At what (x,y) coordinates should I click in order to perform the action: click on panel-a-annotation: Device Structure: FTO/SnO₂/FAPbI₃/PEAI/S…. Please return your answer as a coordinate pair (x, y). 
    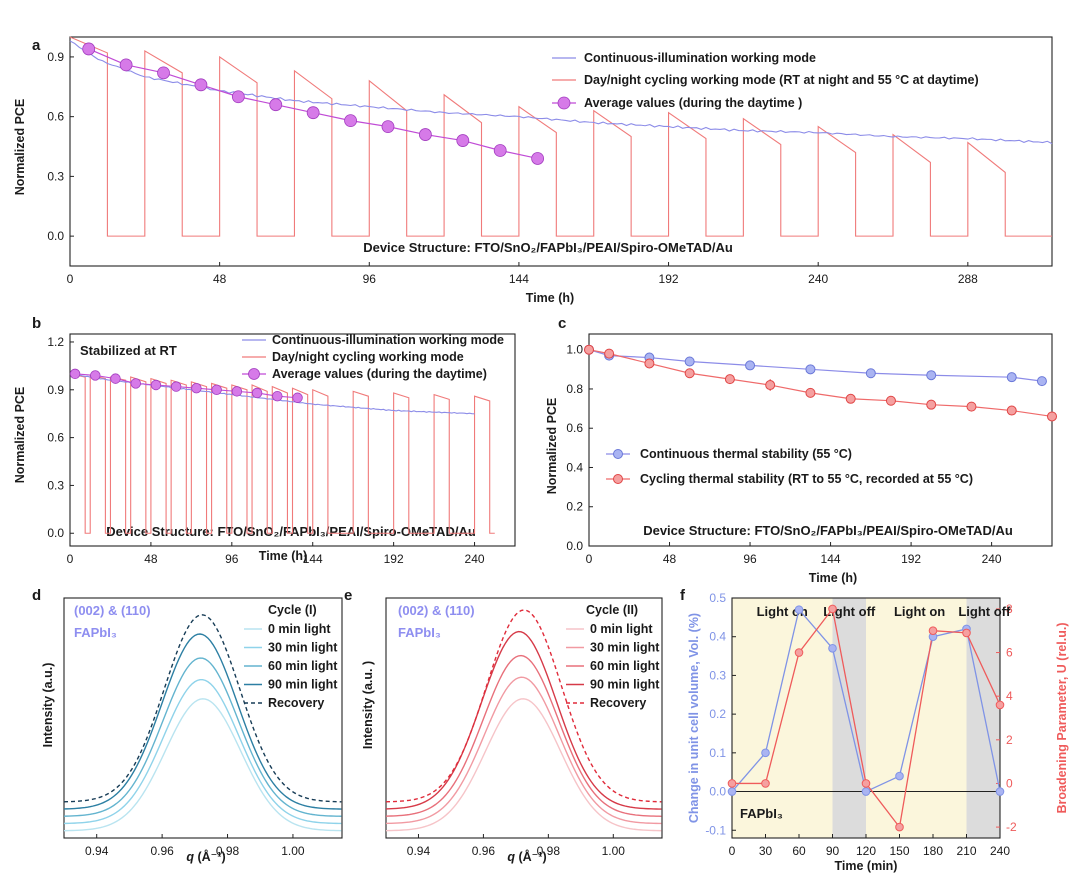
    Looking at the image, I should click on (548, 247).